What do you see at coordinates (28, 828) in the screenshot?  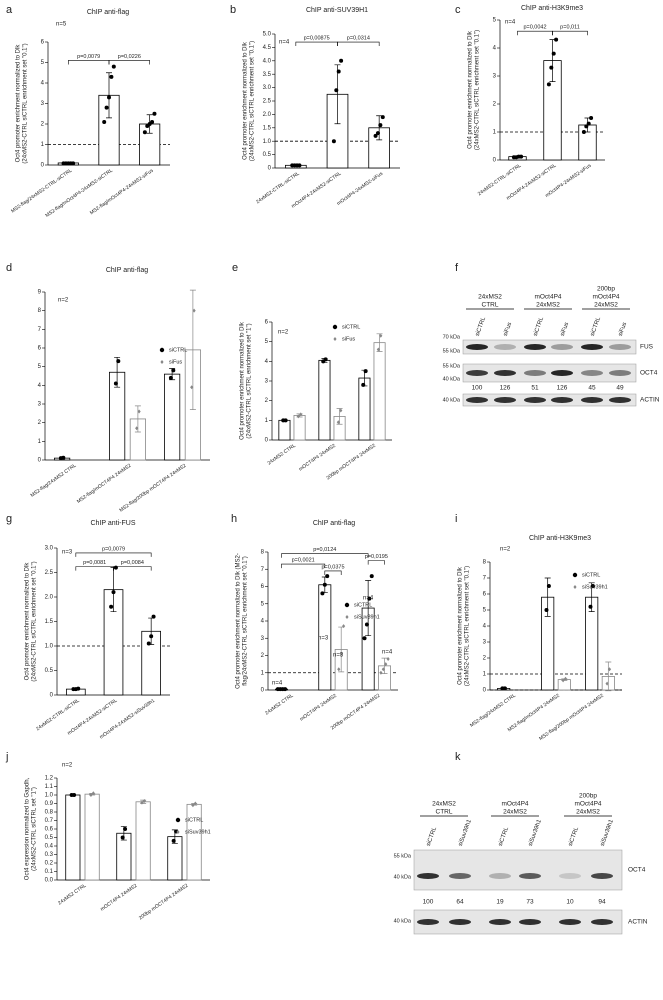 I see `y-axis-label: Oct4 expression normalized to Gapdh,` at bounding box center [28, 828].